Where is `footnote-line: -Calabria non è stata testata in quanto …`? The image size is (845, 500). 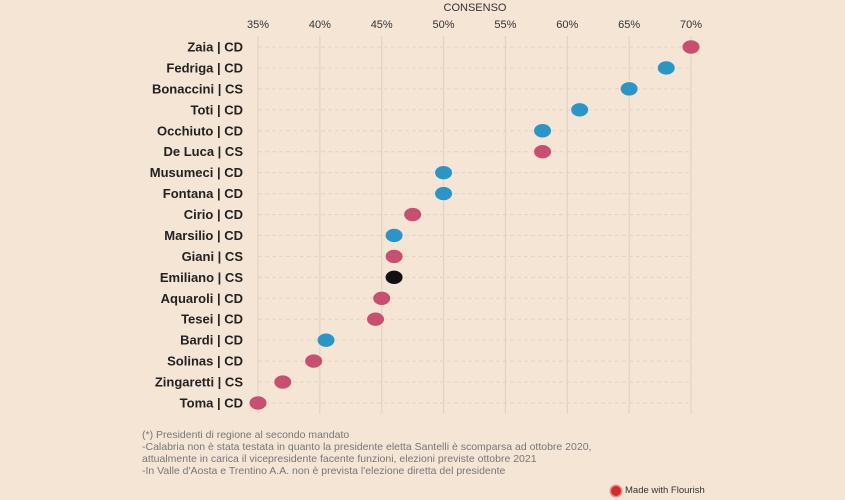
footnote-line: -Calabria non è stata testata in quanto … is located at coordinates (367, 447).